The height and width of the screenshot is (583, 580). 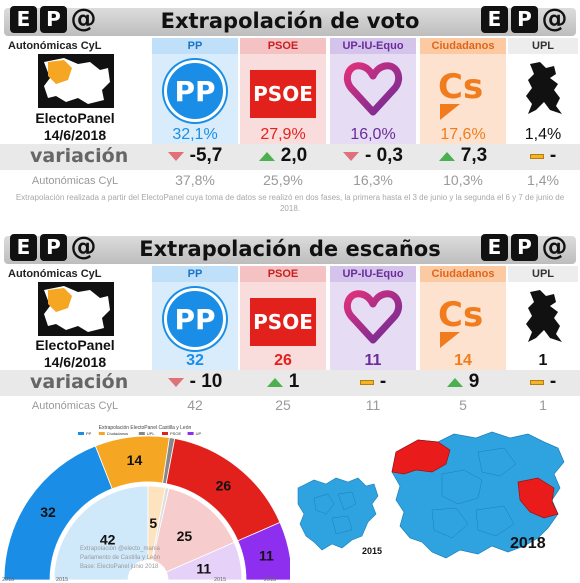 What do you see at coordinates (220, 580) in the screenshot?
I see `ring-label-inner-right: 2015` at bounding box center [220, 580].